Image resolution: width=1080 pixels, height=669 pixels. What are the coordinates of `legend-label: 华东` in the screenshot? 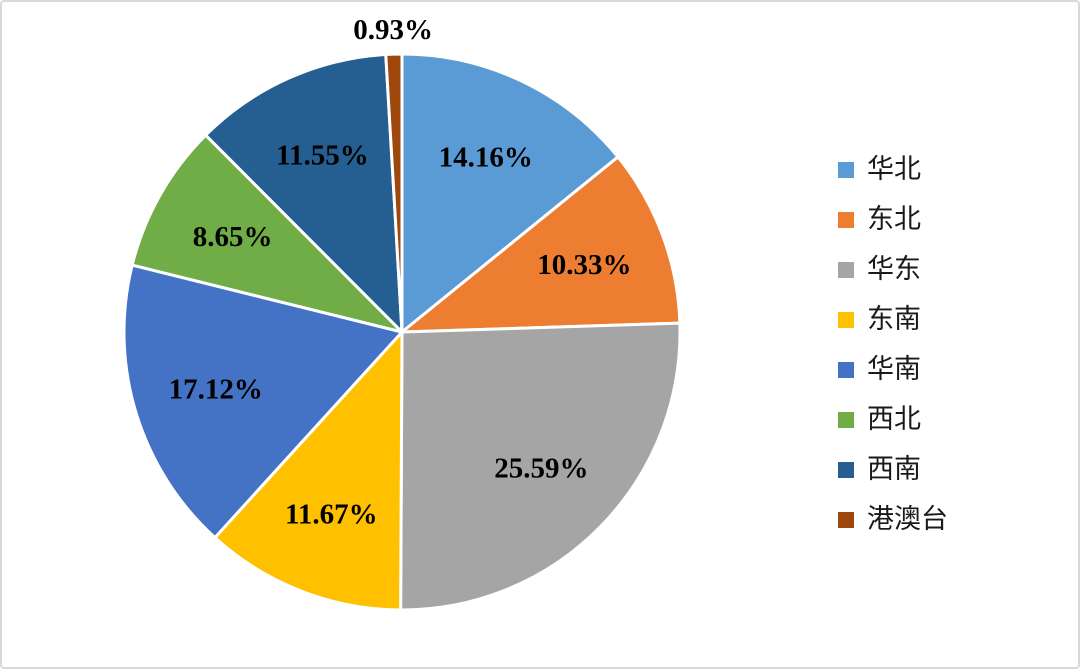 It's located at (894, 269).